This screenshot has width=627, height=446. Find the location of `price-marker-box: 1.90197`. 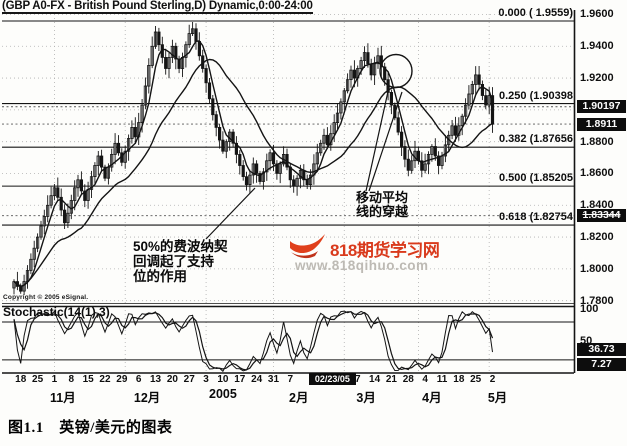

price-marker-box: 1.90197 is located at coordinates (601, 107).